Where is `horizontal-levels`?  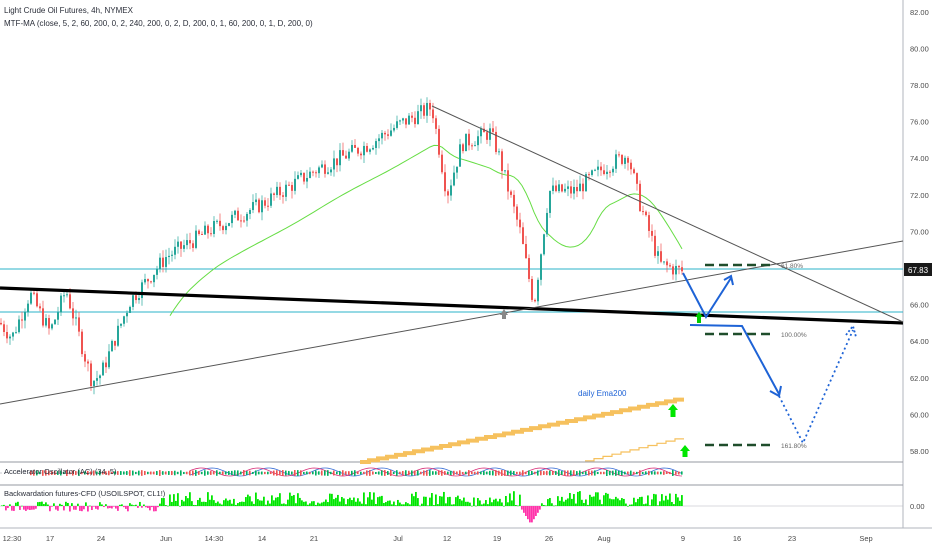
horizontal-levels is located at coordinates (451, 290).